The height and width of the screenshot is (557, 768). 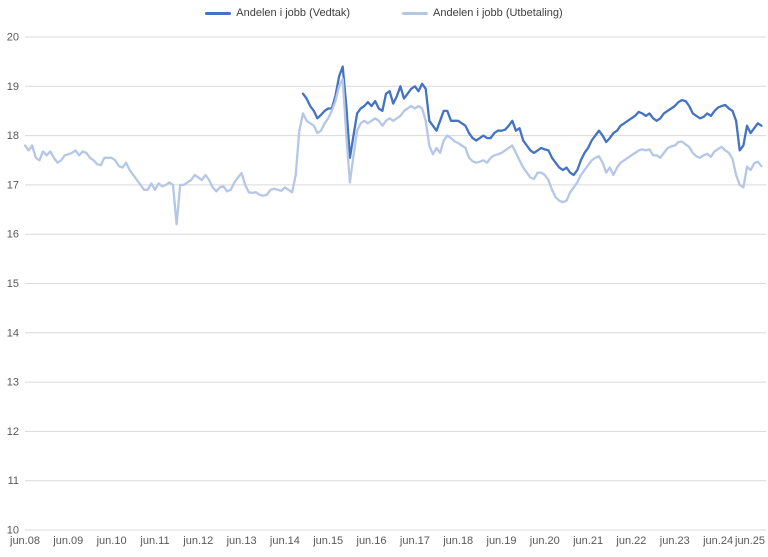 I want to click on y-axis-label: 20, so click(x=13, y=38).